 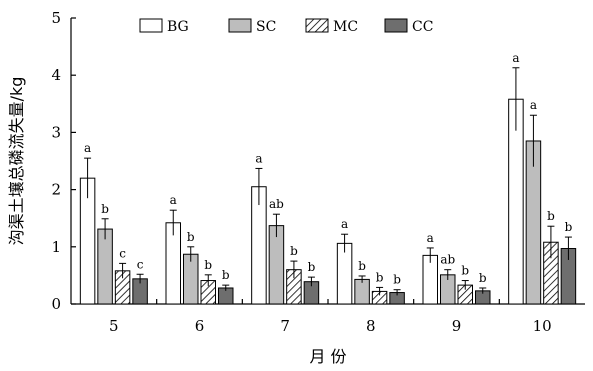 What do you see at coordinates (542, 326) in the screenshot?
I see `x-tick-label: 10` at bounding box center [542, 326].